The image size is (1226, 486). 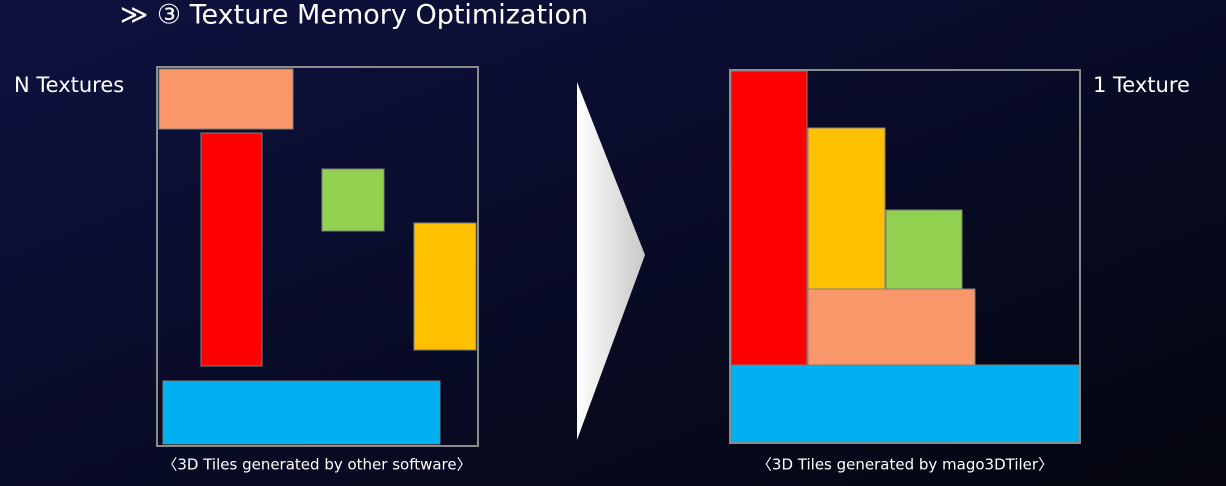 I want to click on left-label: N Textures, so click(x=69, y=85).